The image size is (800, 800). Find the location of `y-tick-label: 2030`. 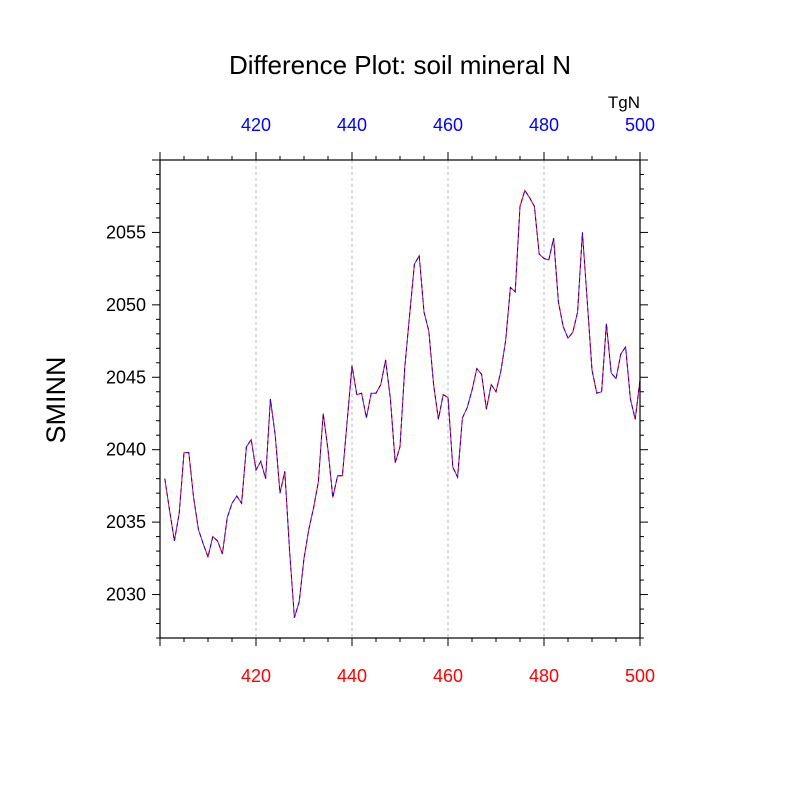

y-tick-label: 2030 is located at coordinates (126, 595).